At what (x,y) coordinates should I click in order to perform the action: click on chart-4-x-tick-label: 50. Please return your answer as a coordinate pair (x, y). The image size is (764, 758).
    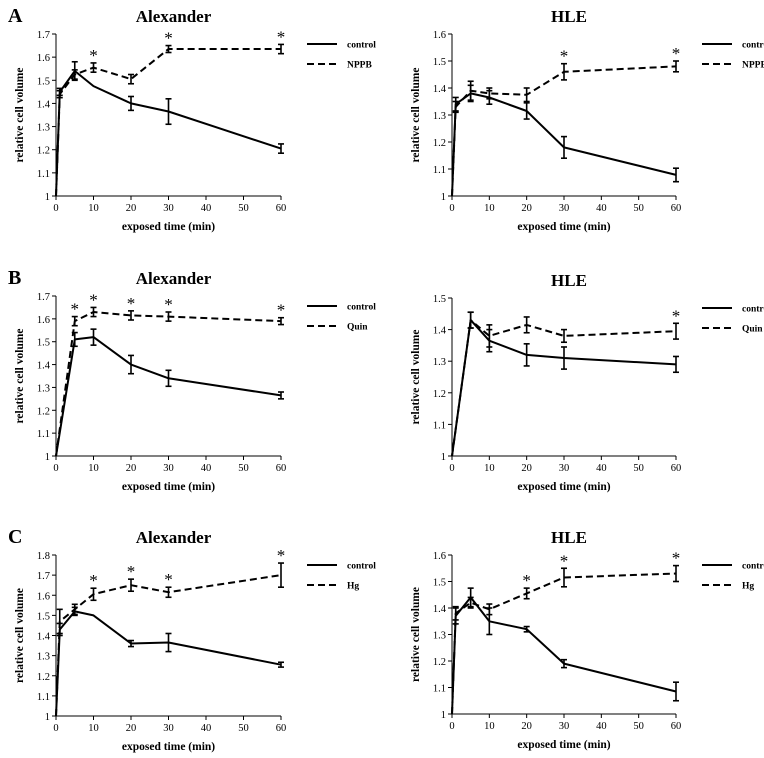
    Looking at the image, I should click on (638, 468).